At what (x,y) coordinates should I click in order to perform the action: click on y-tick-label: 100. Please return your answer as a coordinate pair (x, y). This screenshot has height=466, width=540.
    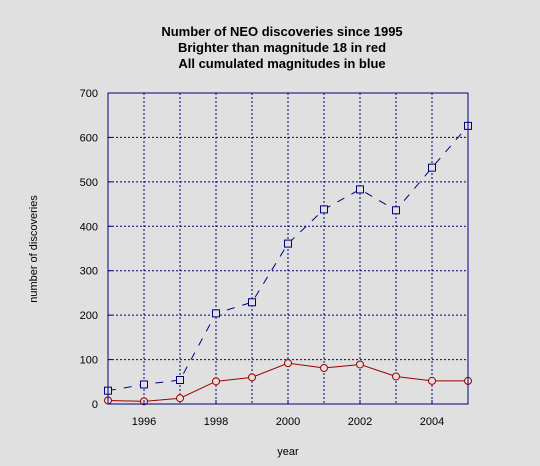
    Looking at the image, I should click on (89, 361).